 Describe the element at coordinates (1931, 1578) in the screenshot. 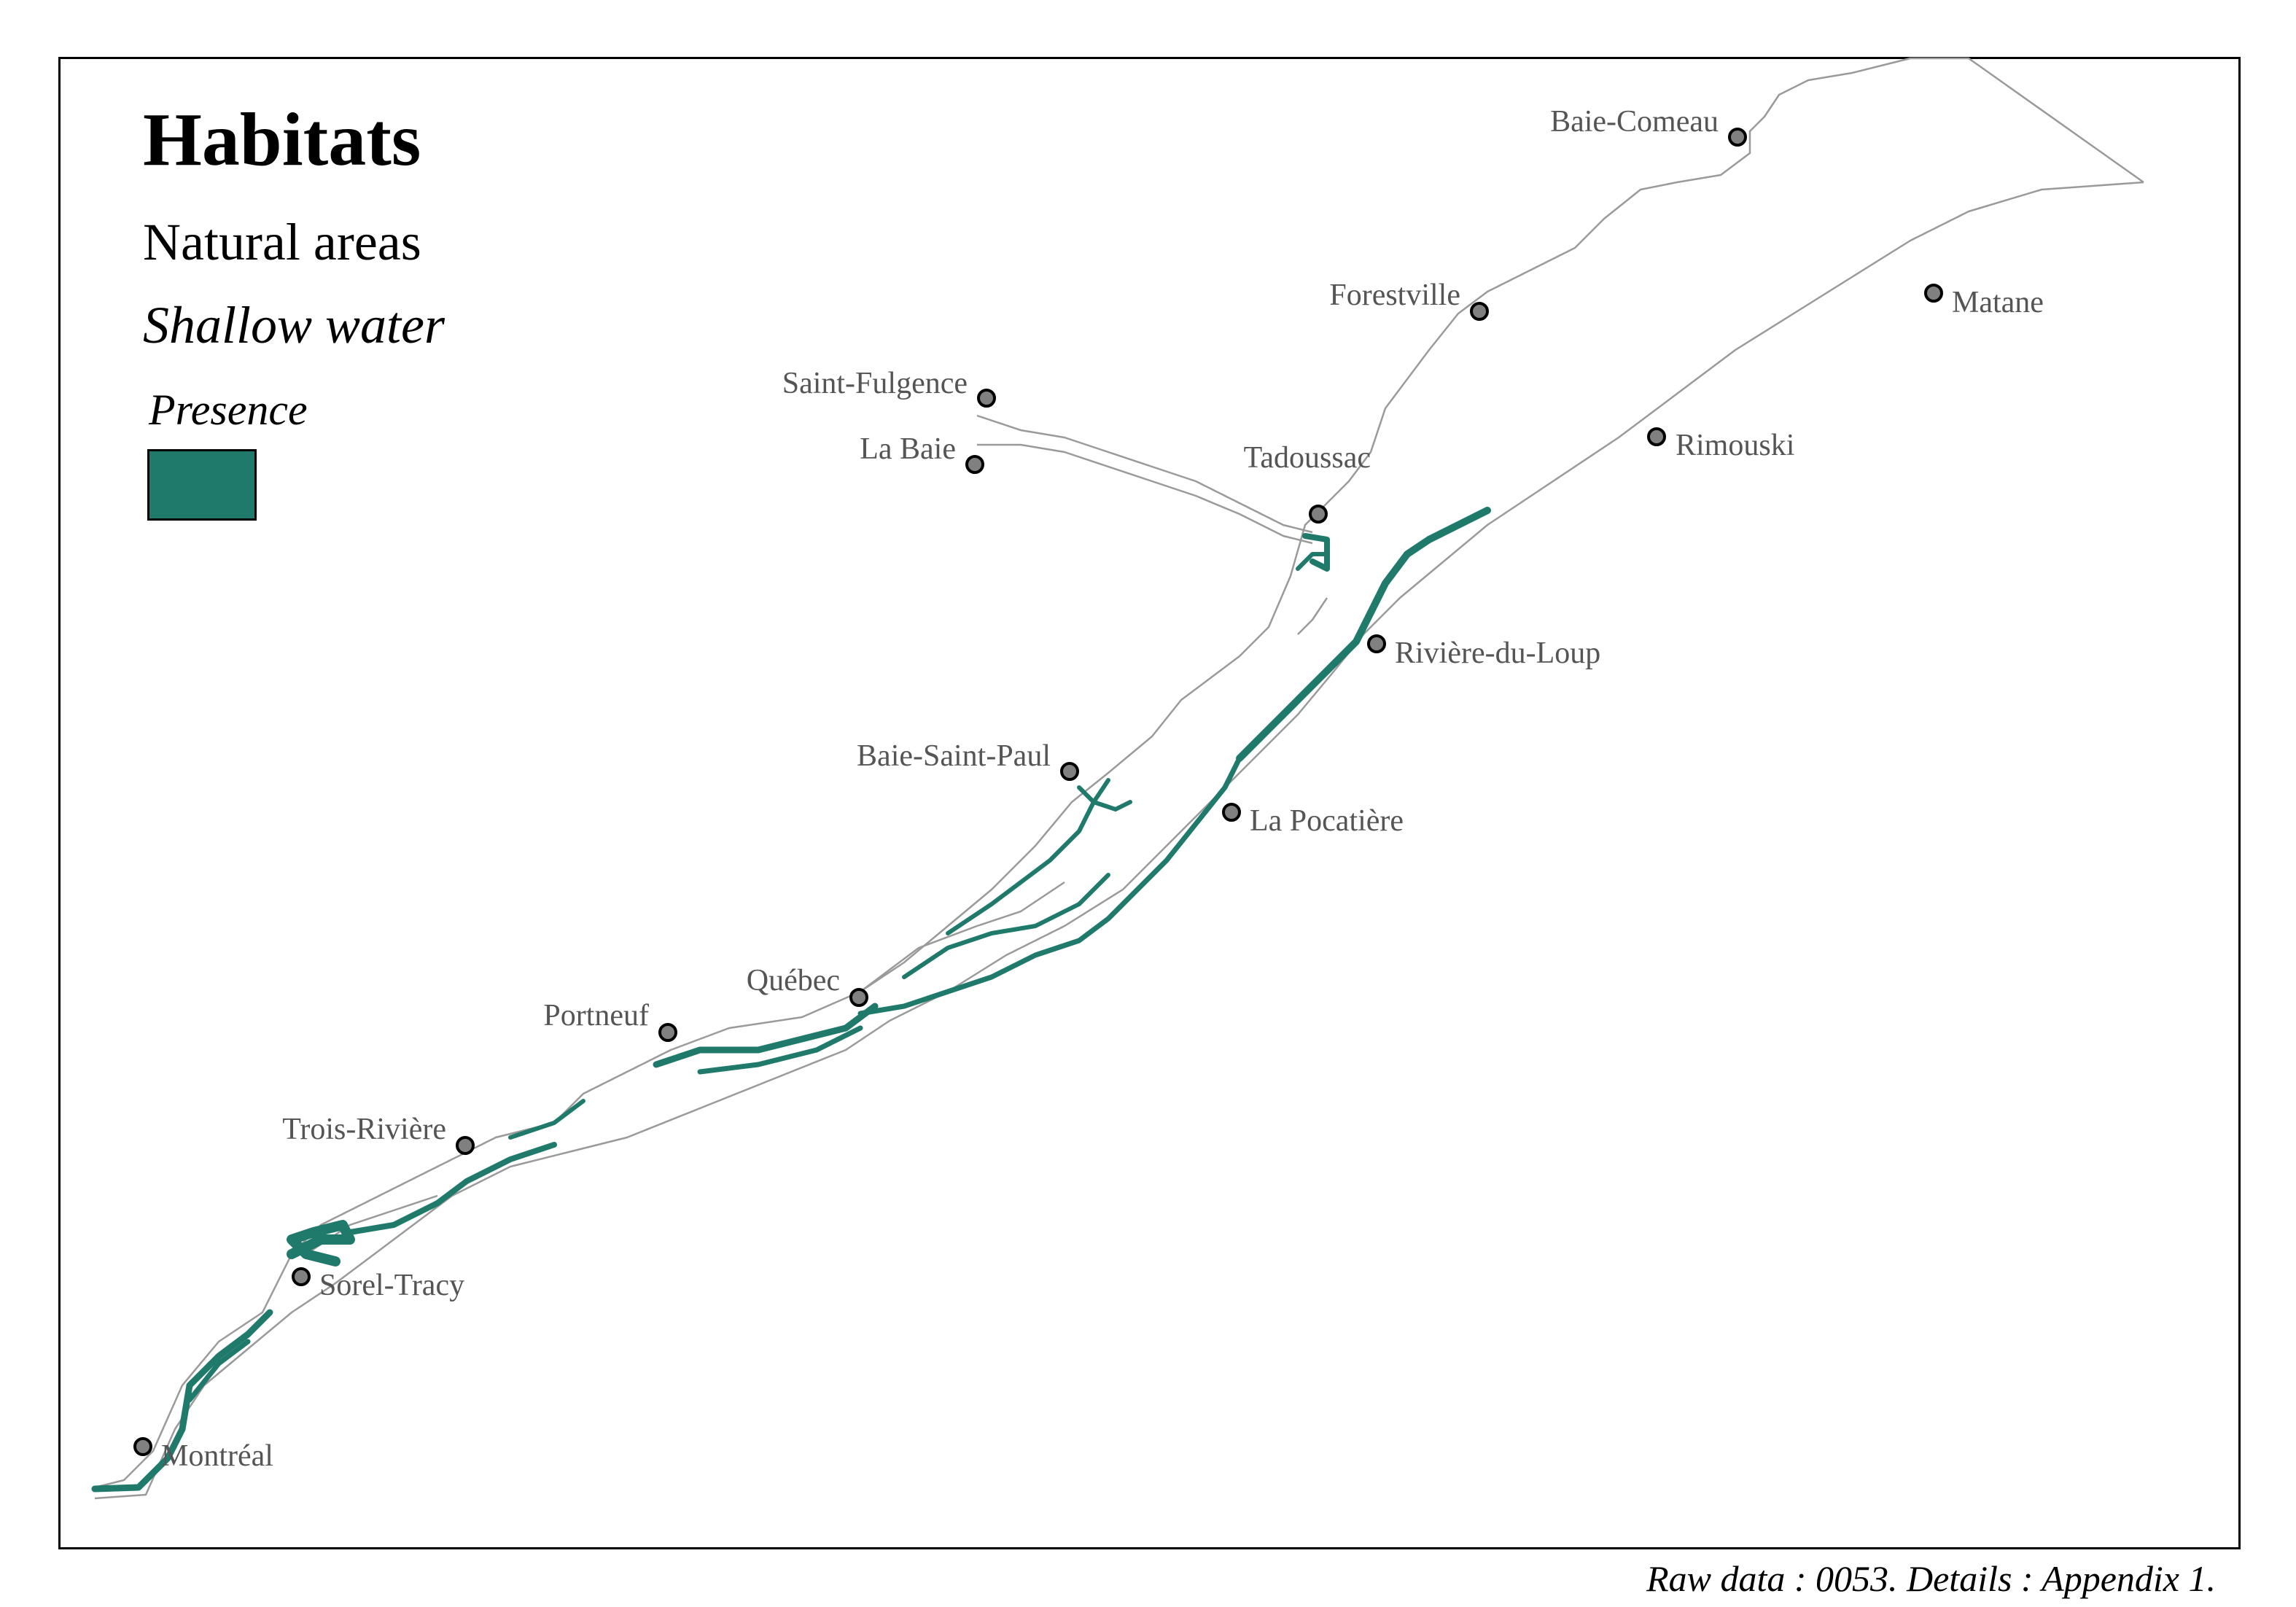

I see `source-caption: Raw data : 0053. Details : Appendix 1.` at that location.